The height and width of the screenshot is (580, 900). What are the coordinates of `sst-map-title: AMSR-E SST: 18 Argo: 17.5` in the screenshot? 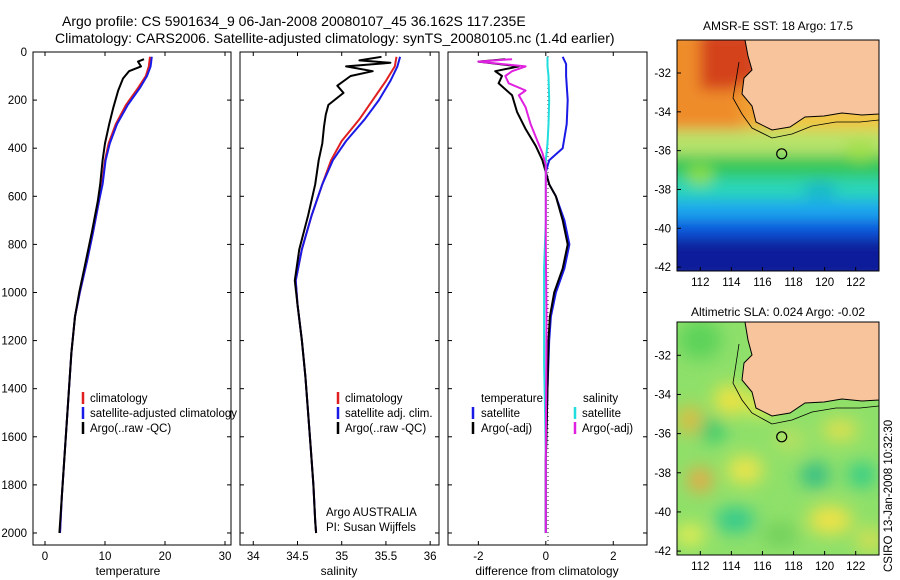 It's located at (778, 26).